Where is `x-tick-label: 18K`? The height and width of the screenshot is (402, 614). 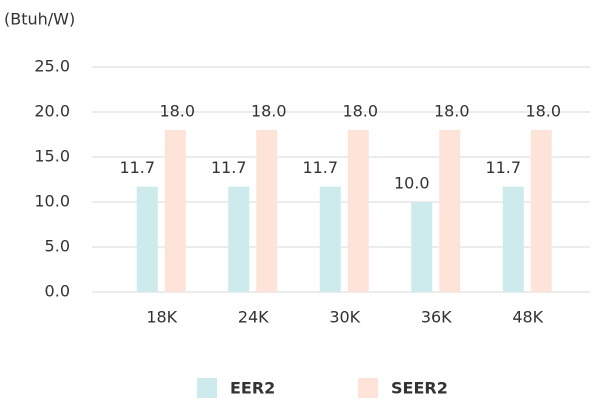 x-tick-label: 18K is located at coordinates (161, 317).